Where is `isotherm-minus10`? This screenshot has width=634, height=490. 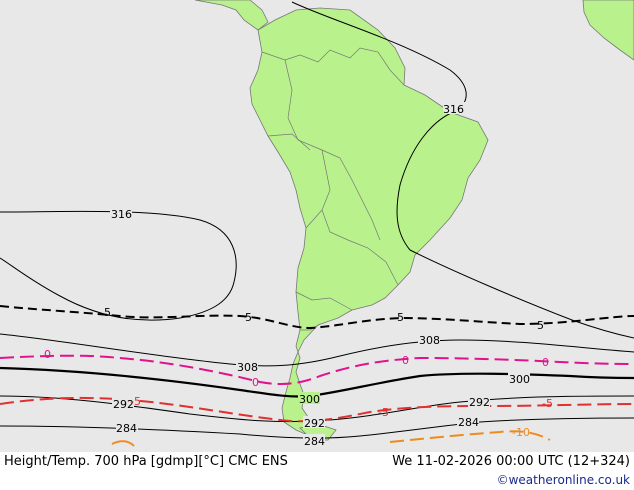 isotherm-minus10 is located at coordinates (470, 436).